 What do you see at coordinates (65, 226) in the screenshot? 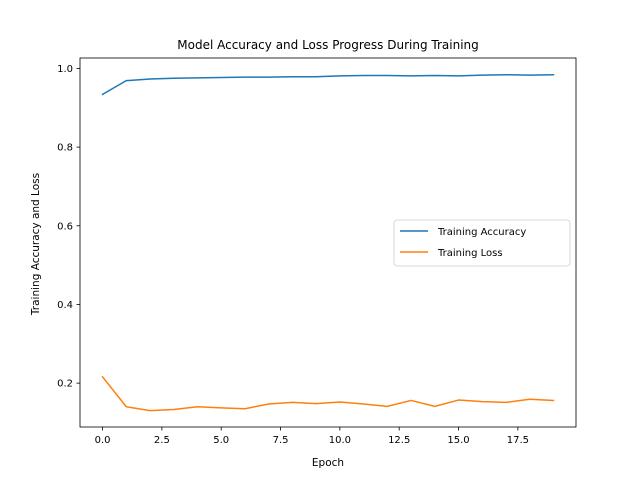
I see `y-tick-label: 0.6` at bounding box center [65, 226].